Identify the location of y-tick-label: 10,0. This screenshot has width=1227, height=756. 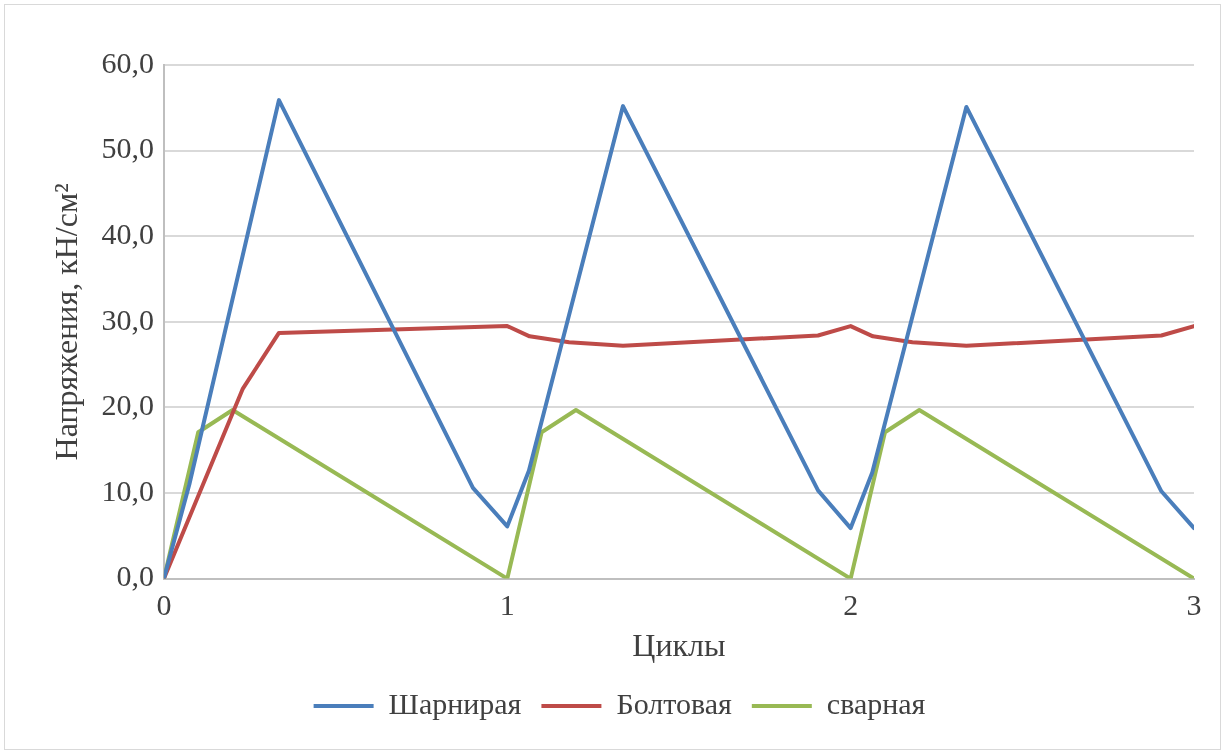
(127, 490).